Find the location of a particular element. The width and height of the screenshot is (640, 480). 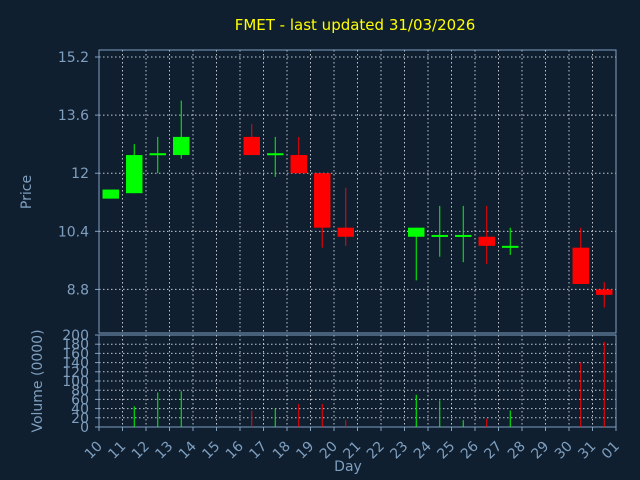

volume-axis-label: Volume (0000) is located at coordinates (38, 380).